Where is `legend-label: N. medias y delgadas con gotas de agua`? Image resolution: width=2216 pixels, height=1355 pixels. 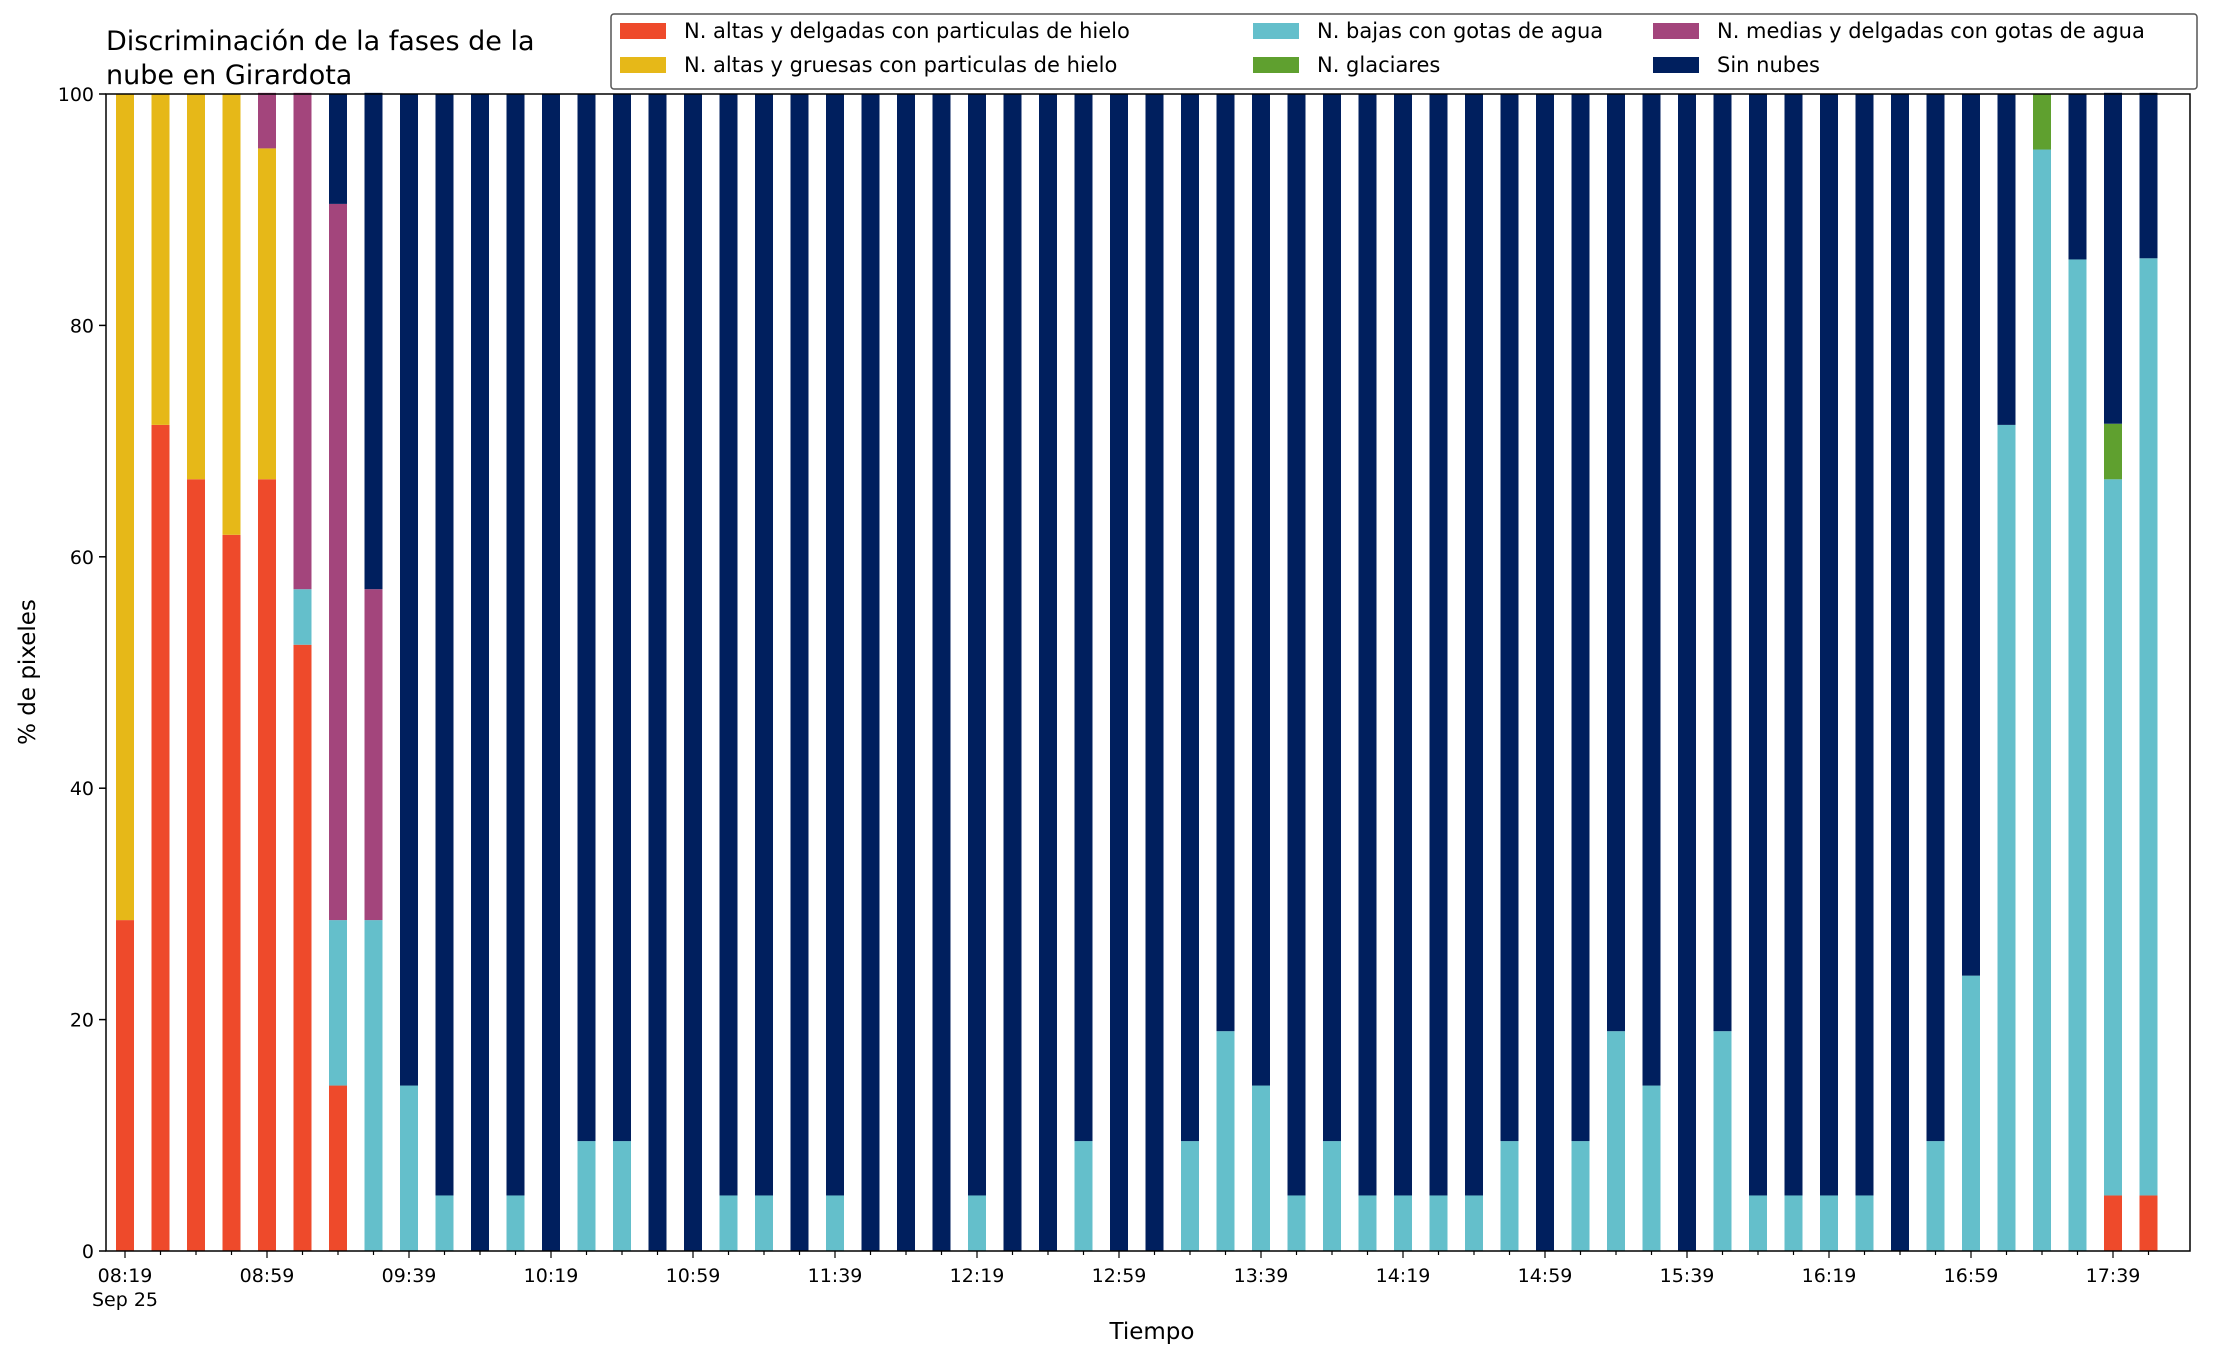
legend-label: N. medias y delgadas con gotas de agua is located at coordinates (1931, 31).